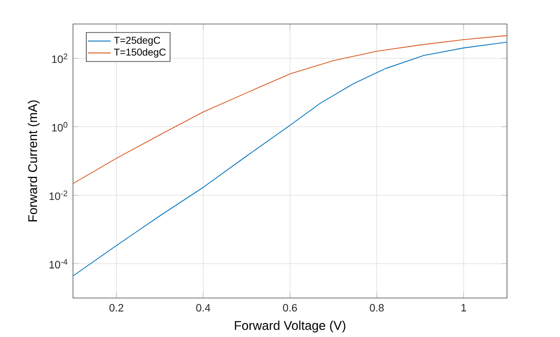 Image resolution: width=560 pixels, height=337 pixels. Describe the element at coordinates (34, 161) in the screenshot. I see `y-axis-title: Forward Current (mA)` at that location.